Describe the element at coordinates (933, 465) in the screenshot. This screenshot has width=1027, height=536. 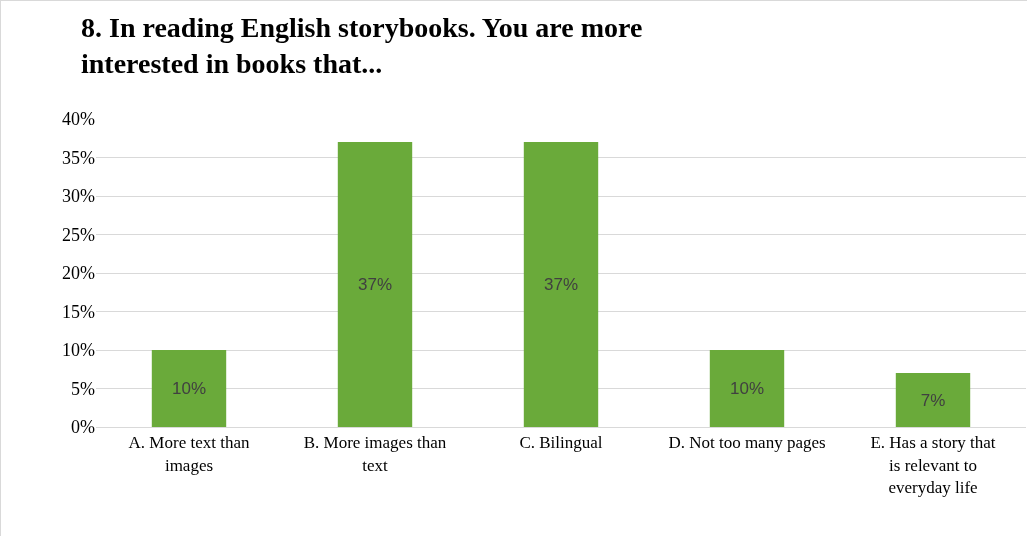
I see `x-tick-label: E. Has a story that is relevant to everyday life` at that location.